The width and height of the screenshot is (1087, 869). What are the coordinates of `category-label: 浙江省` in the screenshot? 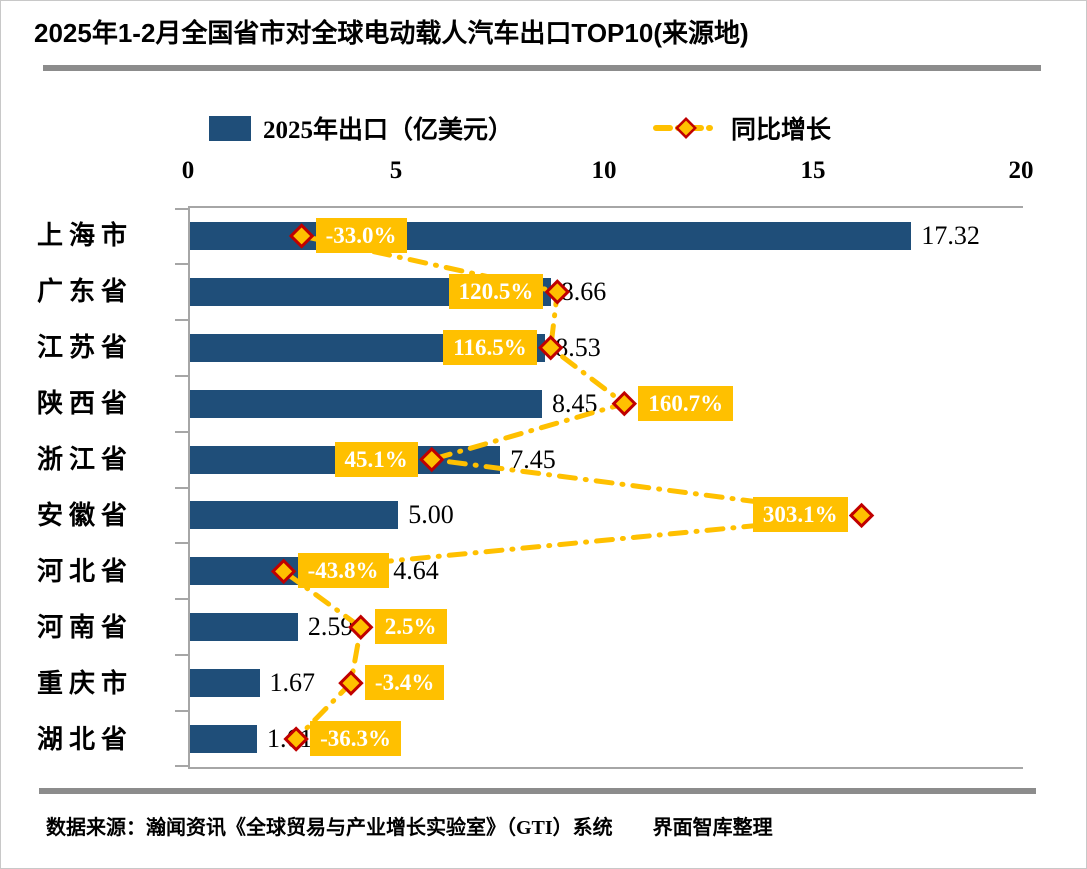 It's located at (85, 460).